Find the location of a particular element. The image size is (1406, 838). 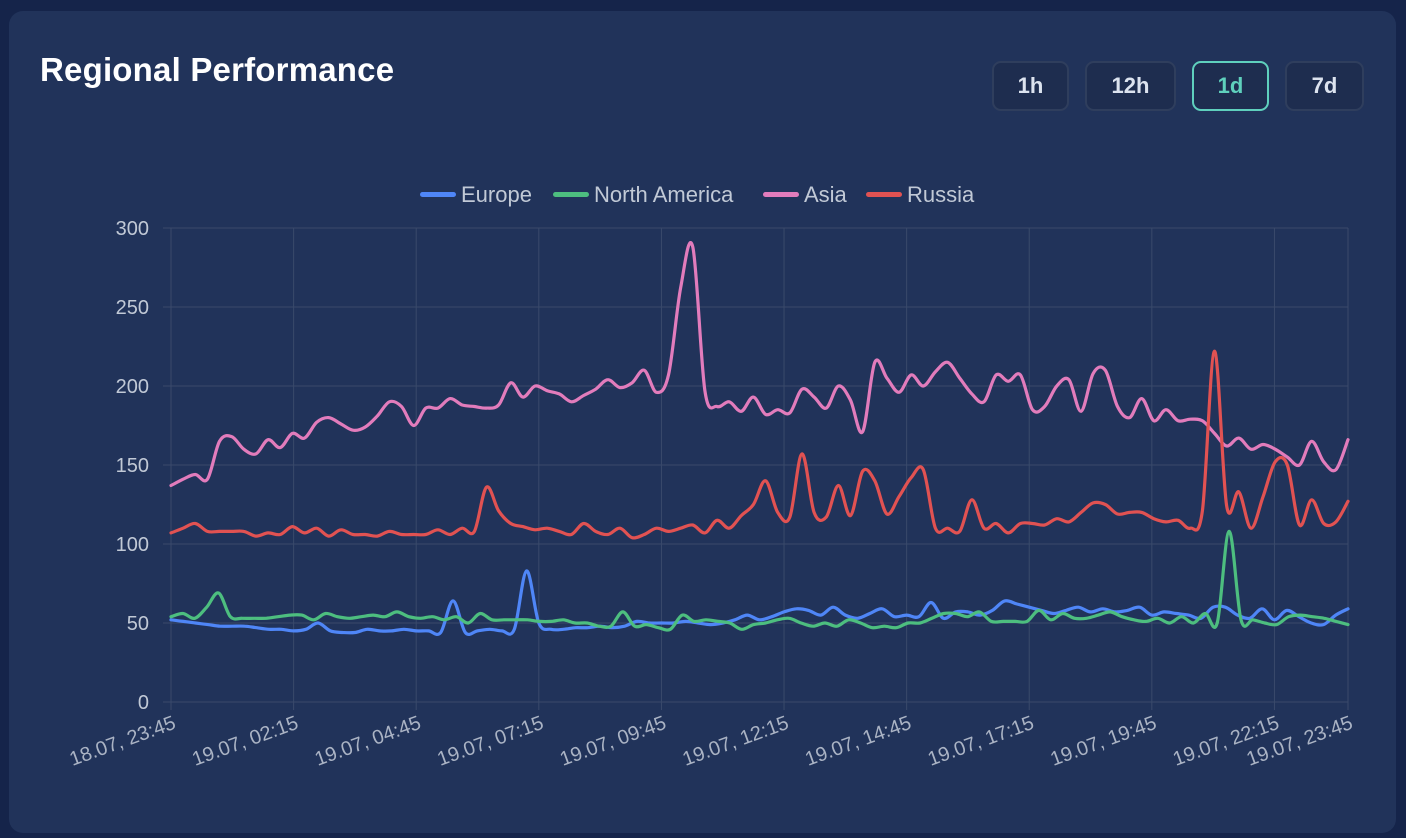

y-tick-label: 0 is located at coordinates (143, 703).